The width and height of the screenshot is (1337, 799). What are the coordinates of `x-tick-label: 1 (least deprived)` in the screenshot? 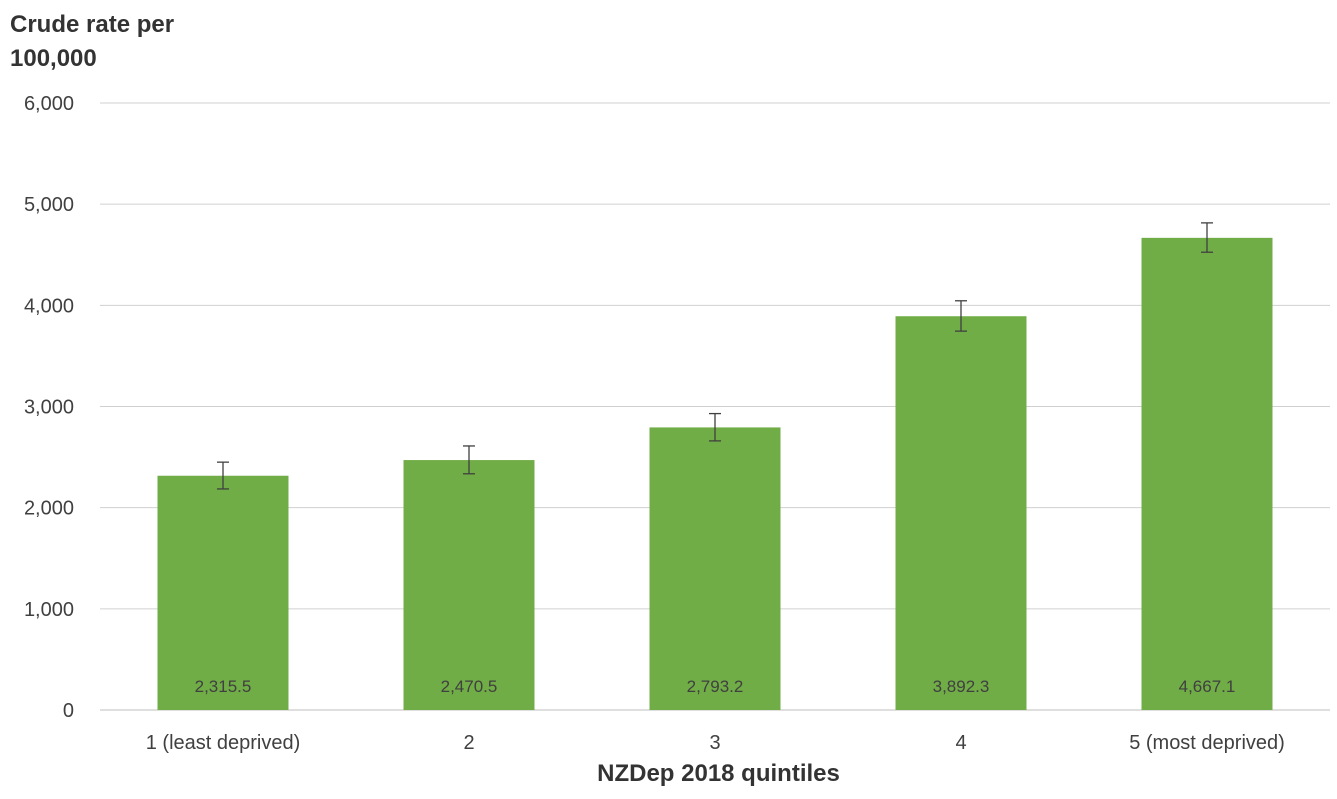 It's located at (223, 743).